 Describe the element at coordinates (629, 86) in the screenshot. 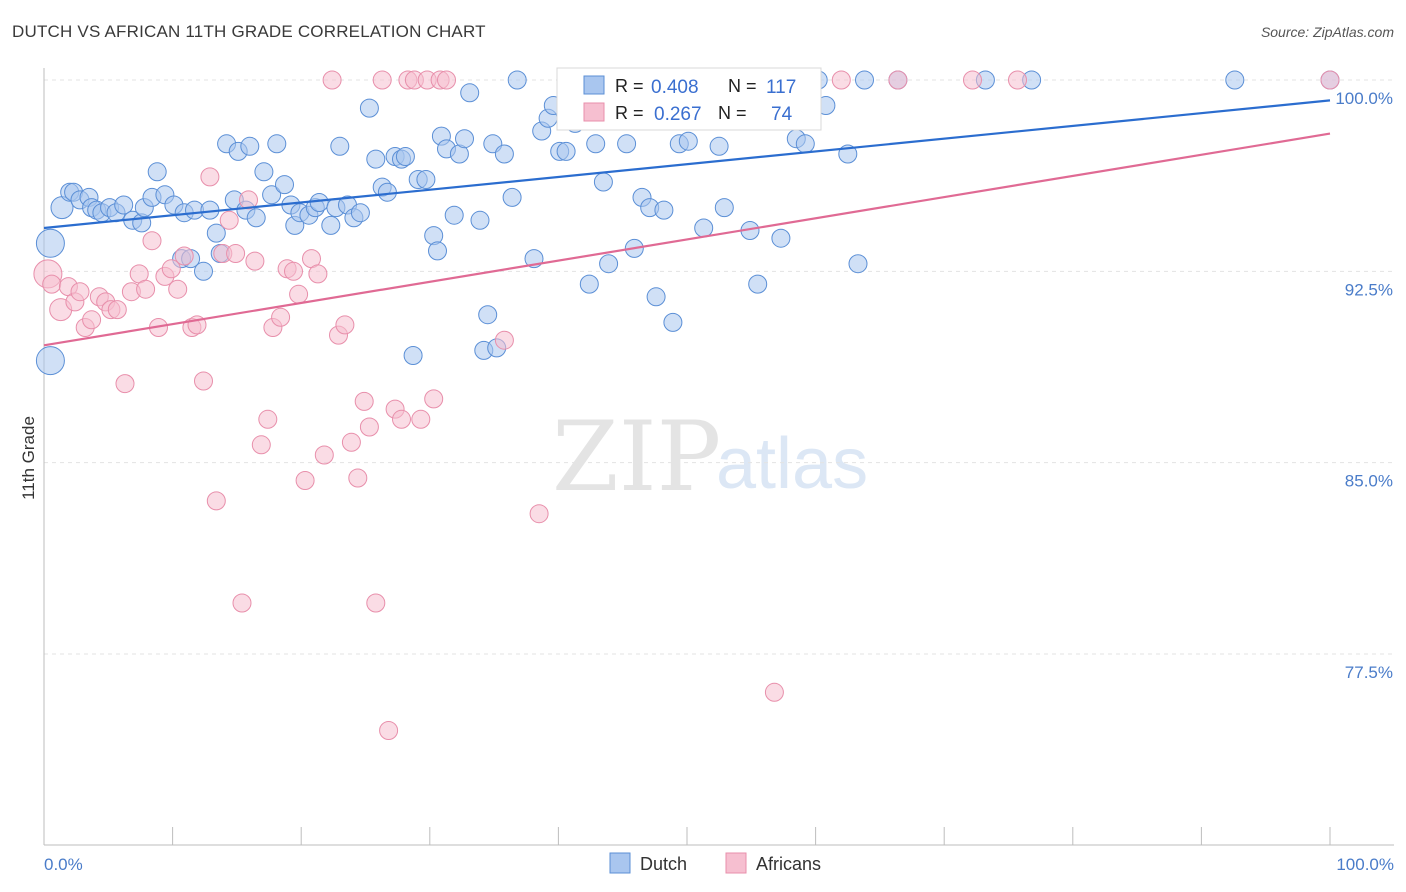

I see `stats-dutch-r-label: R =` at that location.